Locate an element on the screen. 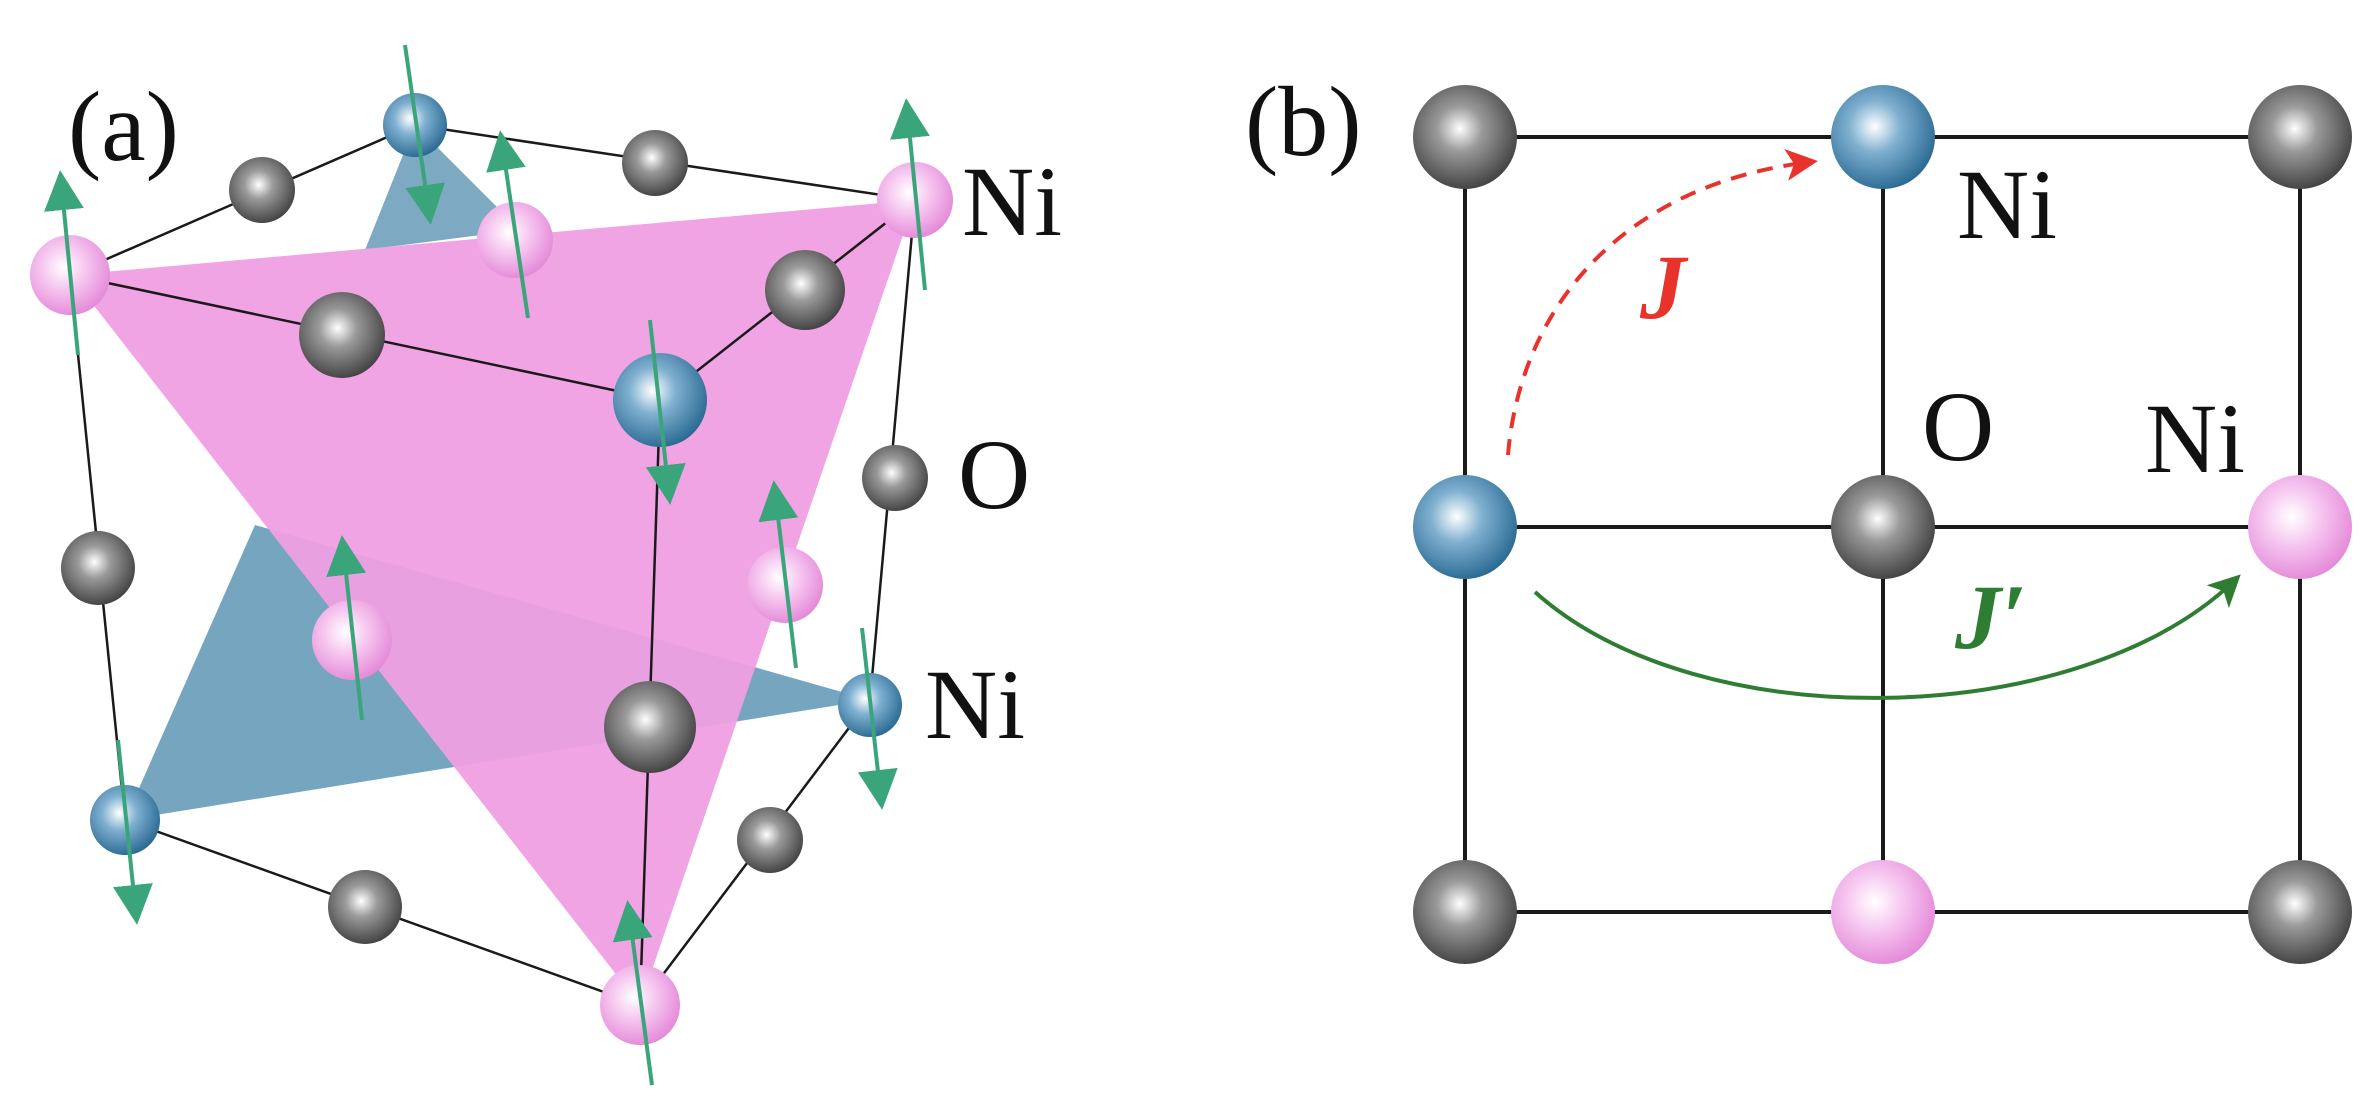 The width and height of the screenshot is (2372, 1120). panel-b-label: (b) is located at coordinates (1303, 121).